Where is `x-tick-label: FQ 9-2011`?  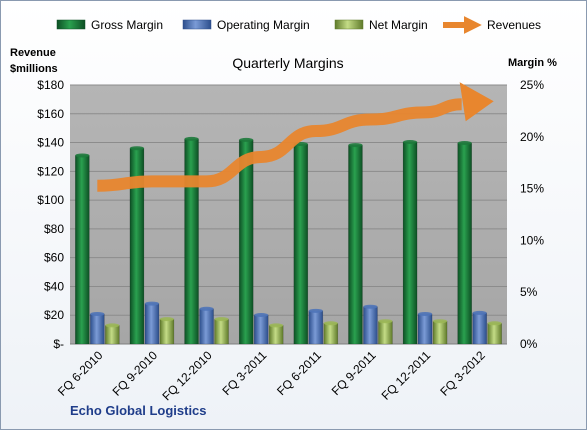 x-tick-label: FQ 9-2011 is located at coordinates (354, 373).